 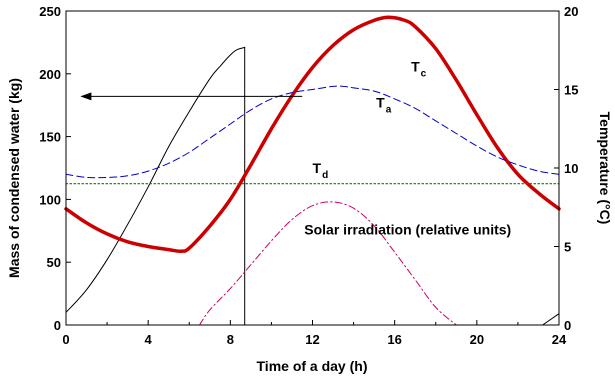 I want to click on solar-irradiation-label: Solar irradiation (relative units), so click(x=407, y=230).